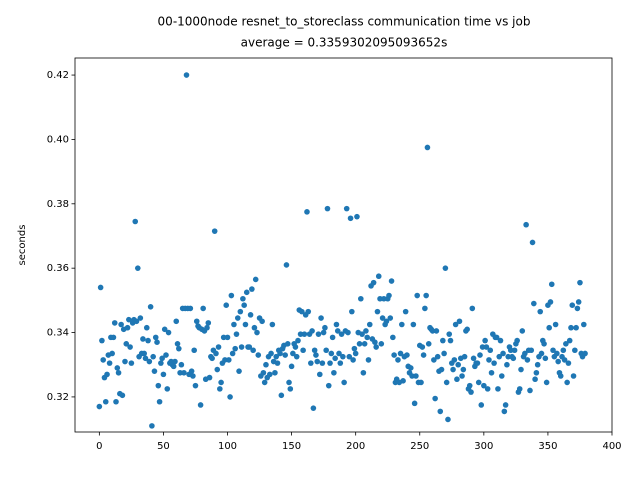 Image resolution: width=640 pixels, height=480 pixels. Describe the element at coordinates (419, 446) in the screenshot. I see `x-tick-label: 250` at that location.